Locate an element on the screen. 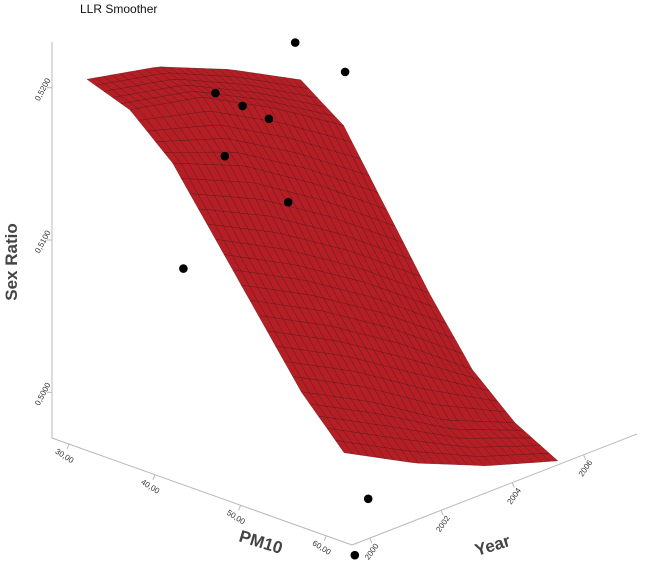 The image size is (650, 567). y-axis-label: Year is located at coordinates (493, 545).